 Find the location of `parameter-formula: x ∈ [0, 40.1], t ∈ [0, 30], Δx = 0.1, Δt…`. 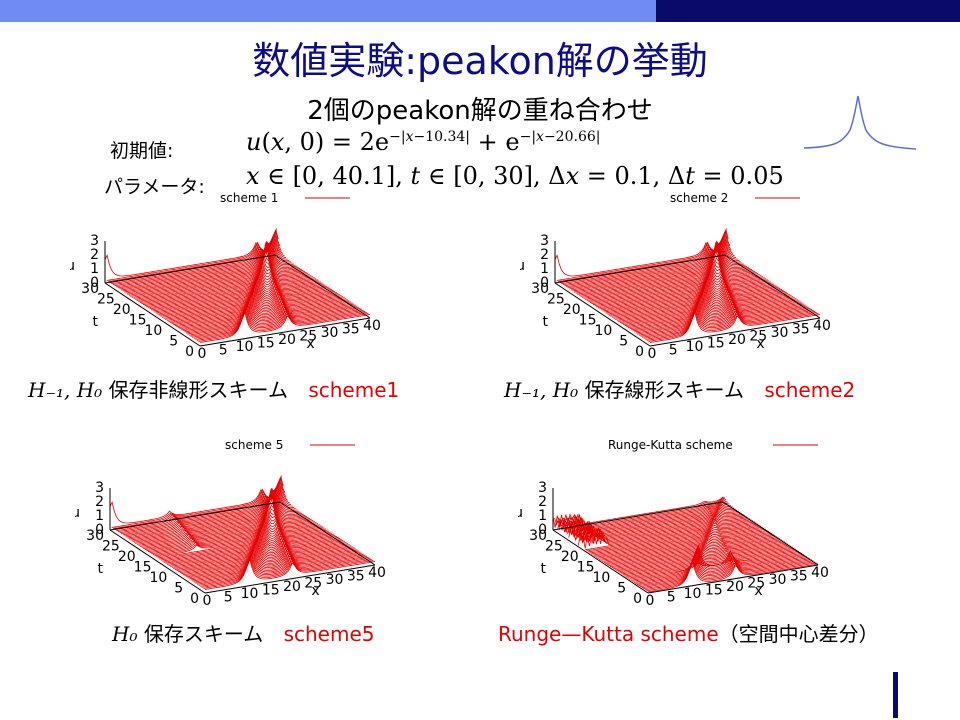

parameter-formula: x ∈ [0, 40.1], t ∈ [0, 30], Δx = 0.1, Δt… is located at coordinates (515, 176).